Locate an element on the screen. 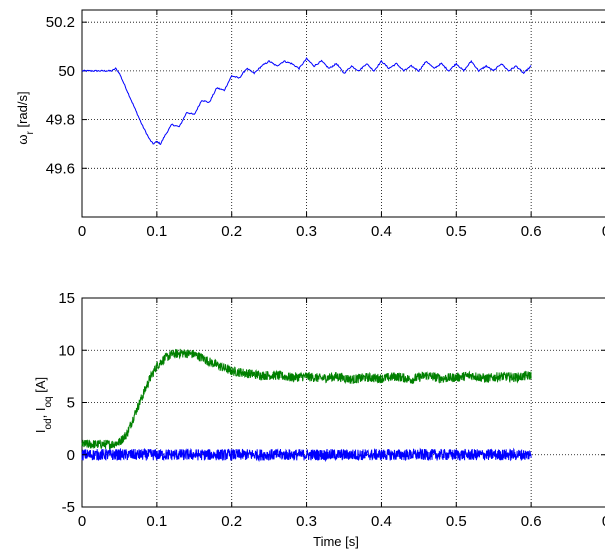  y-tick-label: 15 is located at coordinates (66, 298).